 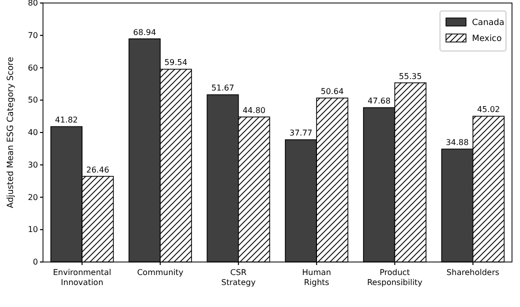 I want to click on y-tick-label: 20, so click(x=33, y=197).